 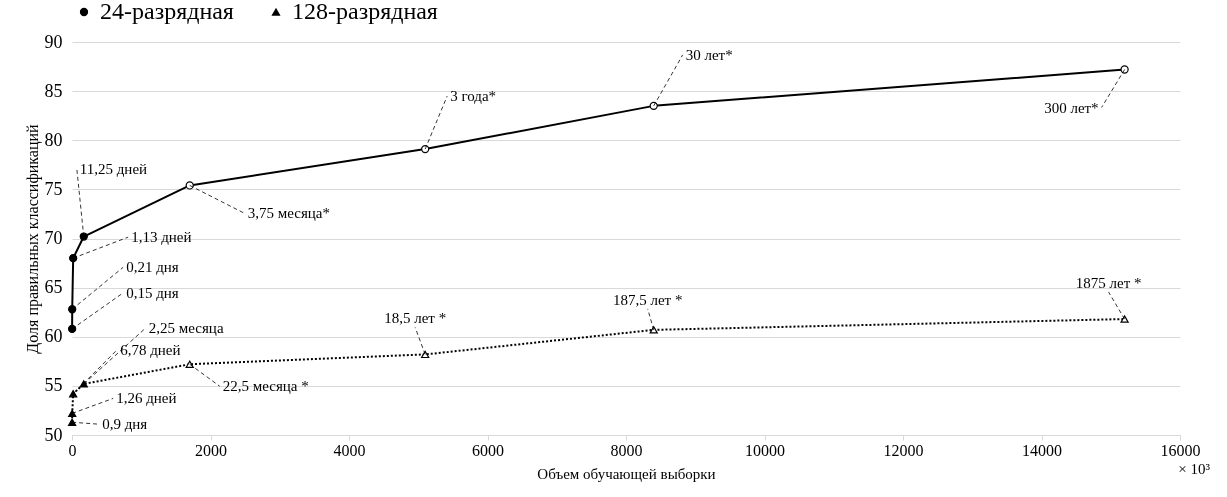 What do you see at coordinates (709, 54) in the screenshot?
I see `annotation: 30 лет*` at bounding box center [709, 54].